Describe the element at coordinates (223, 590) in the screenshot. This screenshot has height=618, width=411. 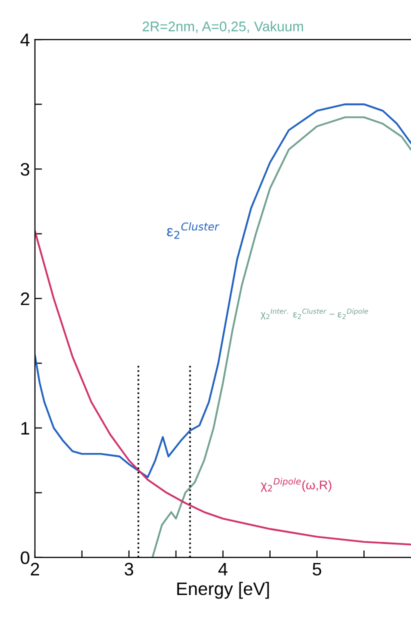
I see `x-axis-title: Energy [eV]` at that location.